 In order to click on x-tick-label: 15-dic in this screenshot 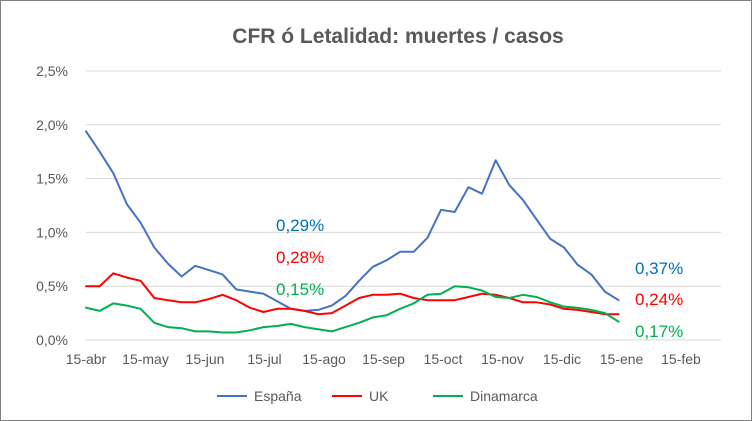, I will do `click(562, 359)`.